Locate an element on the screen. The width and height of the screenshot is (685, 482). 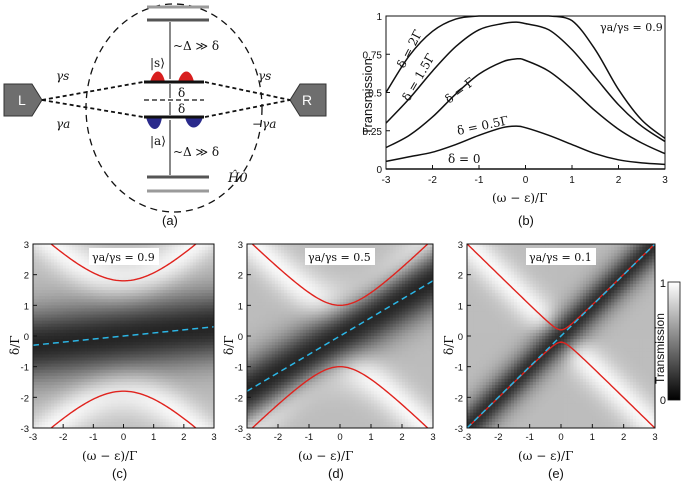
ytick-label: 3 is located at coordinates (26, 245).